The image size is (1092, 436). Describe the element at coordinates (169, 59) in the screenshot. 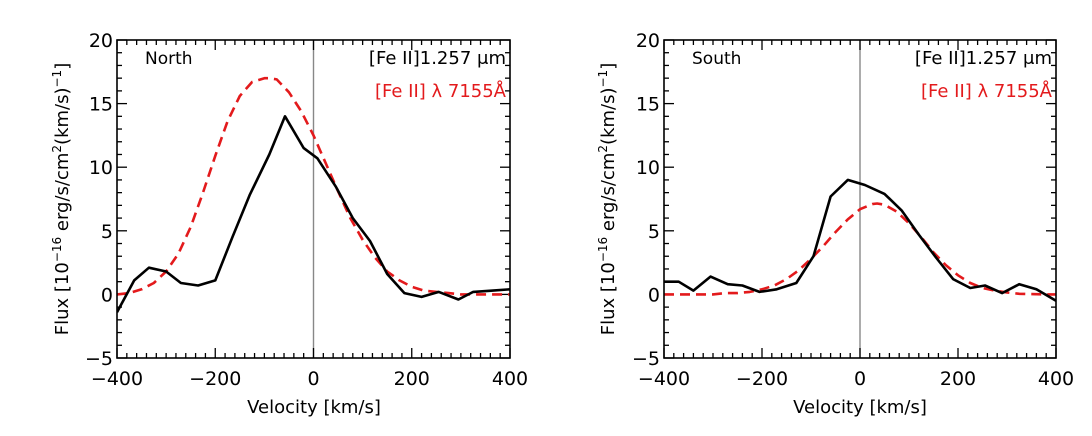

I see `panel-label: North` at that location.